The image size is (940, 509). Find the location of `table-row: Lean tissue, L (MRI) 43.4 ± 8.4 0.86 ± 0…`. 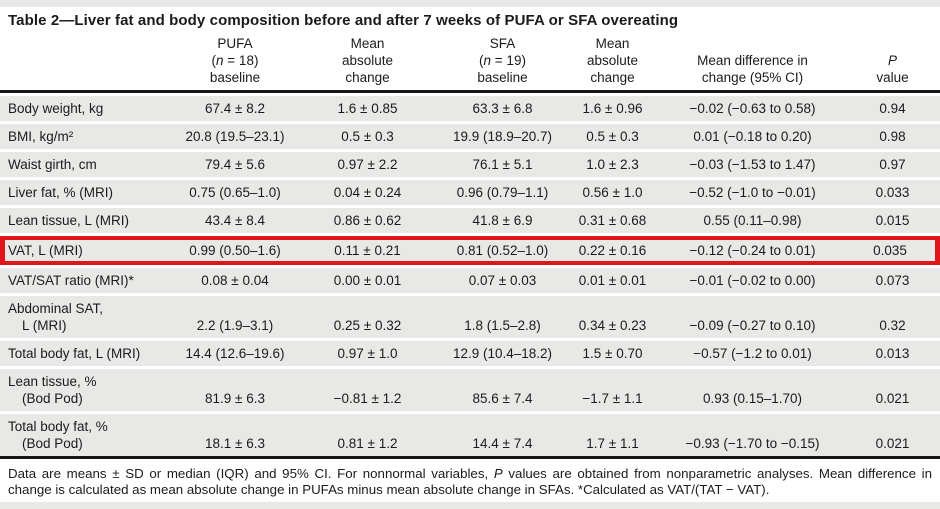

table-row: Lean tissue, L (MRI) 43.4 ± 8.4 0.86 ± 0… is located at coordinates (470, 220).